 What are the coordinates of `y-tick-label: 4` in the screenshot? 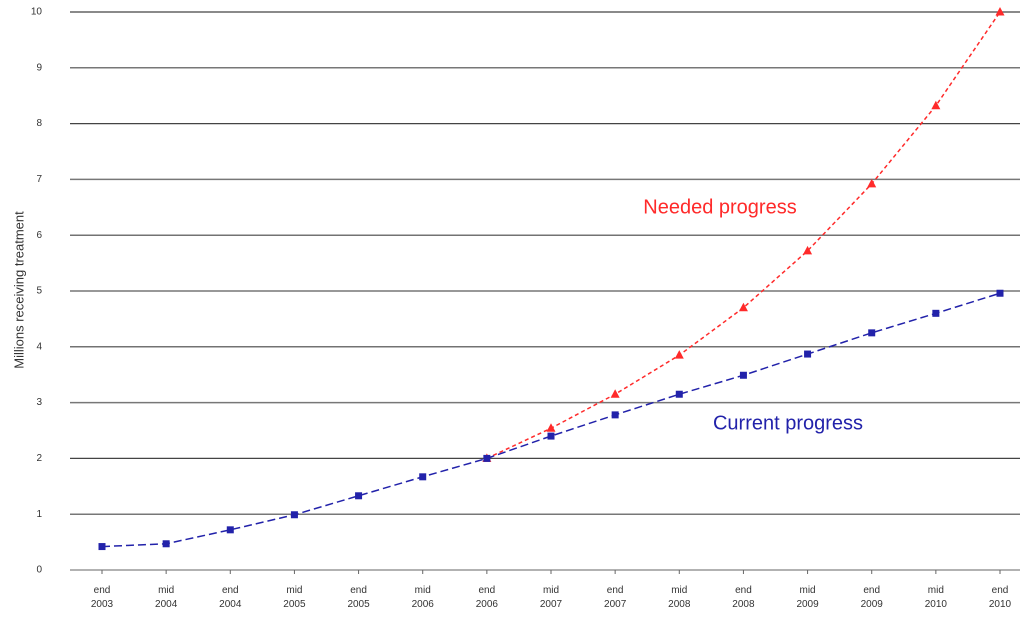 It's located at (39, 346).